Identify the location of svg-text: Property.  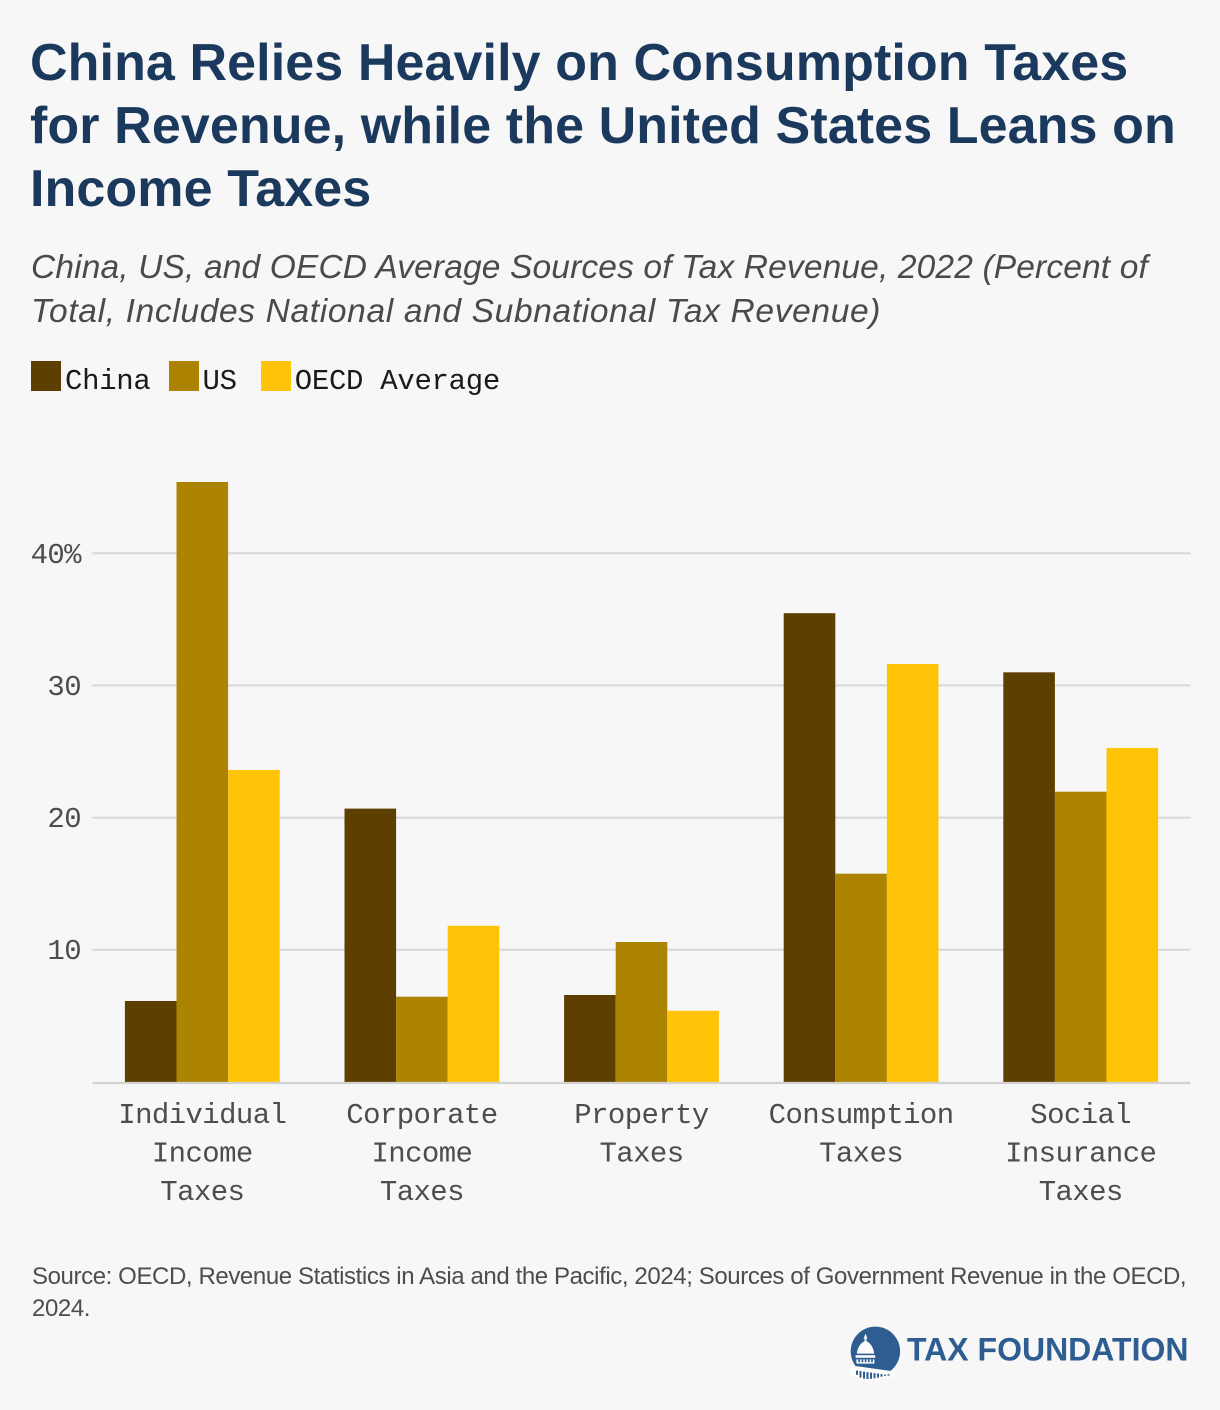
(641, 1115).